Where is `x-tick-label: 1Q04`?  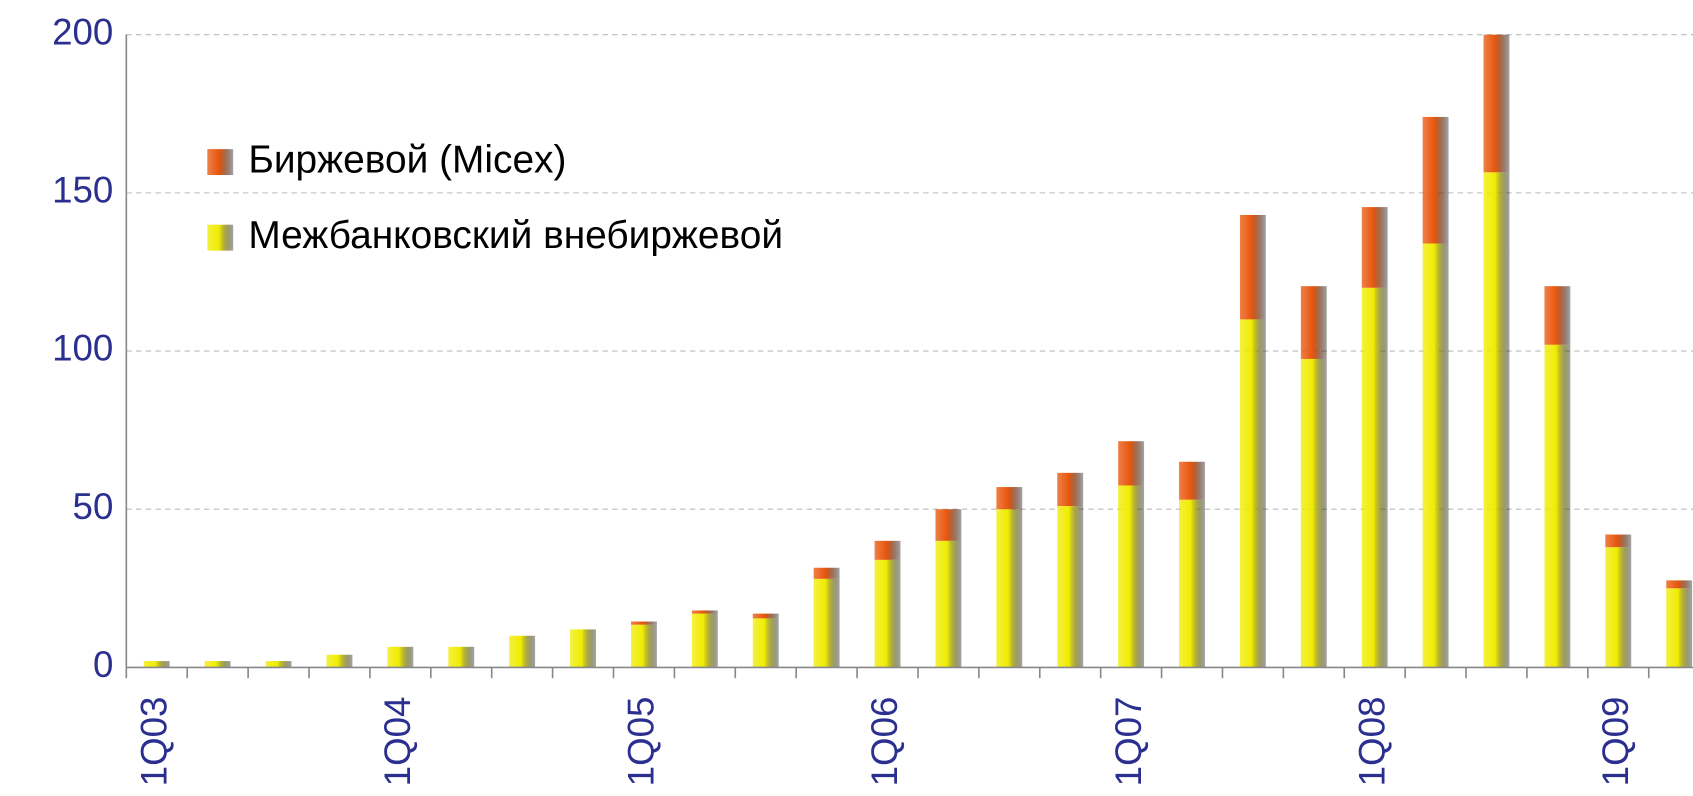 x-tick-label: 1Q04 is located at coordinates (397, 742).